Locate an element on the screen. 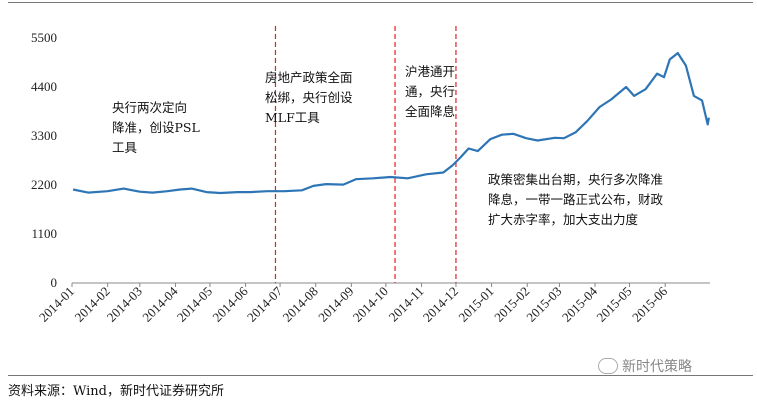 The width and height of the screenshot is (757, 408). y-tick-label: 2200 is located at coordinates (44, 184).